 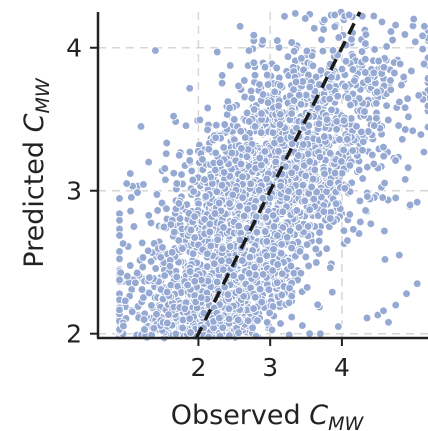 I want to click on y-tick-label: 2, so click(x=74, y=334).